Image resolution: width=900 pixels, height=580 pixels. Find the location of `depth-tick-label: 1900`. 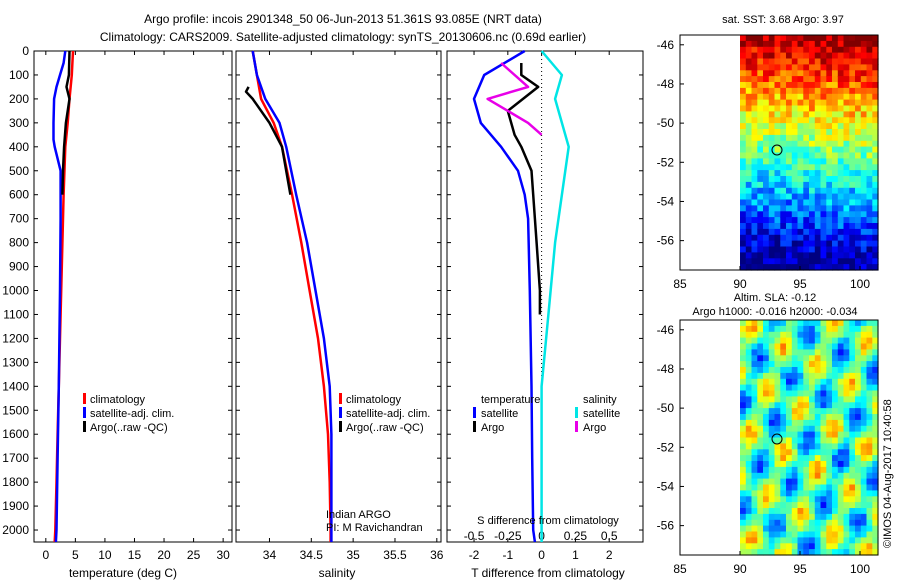

depth-tick-label: 1900 is located at coordinates (15, 506).